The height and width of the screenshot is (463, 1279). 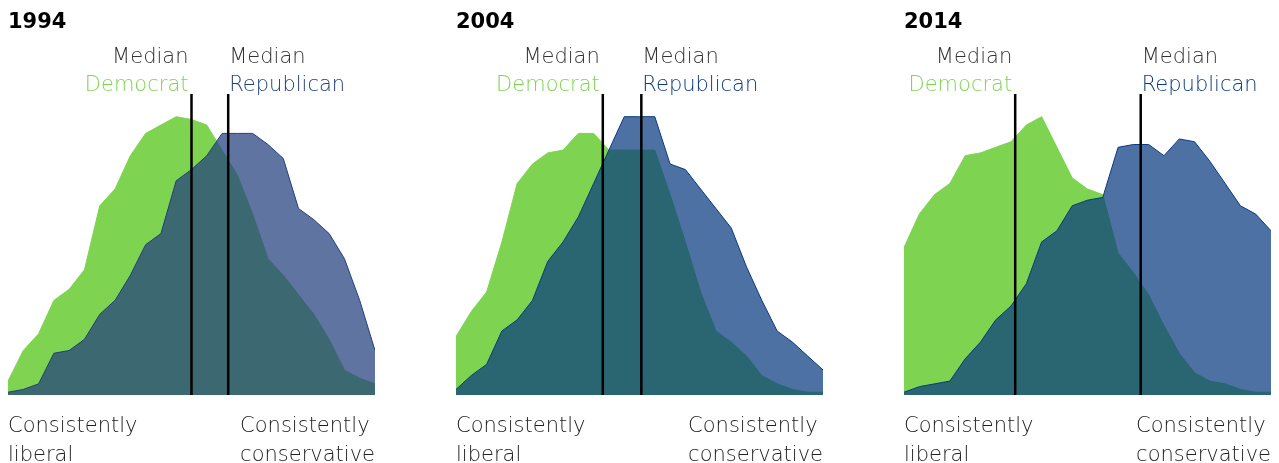 I want to click on chart-title: 2004, so click(x=485, y=20).